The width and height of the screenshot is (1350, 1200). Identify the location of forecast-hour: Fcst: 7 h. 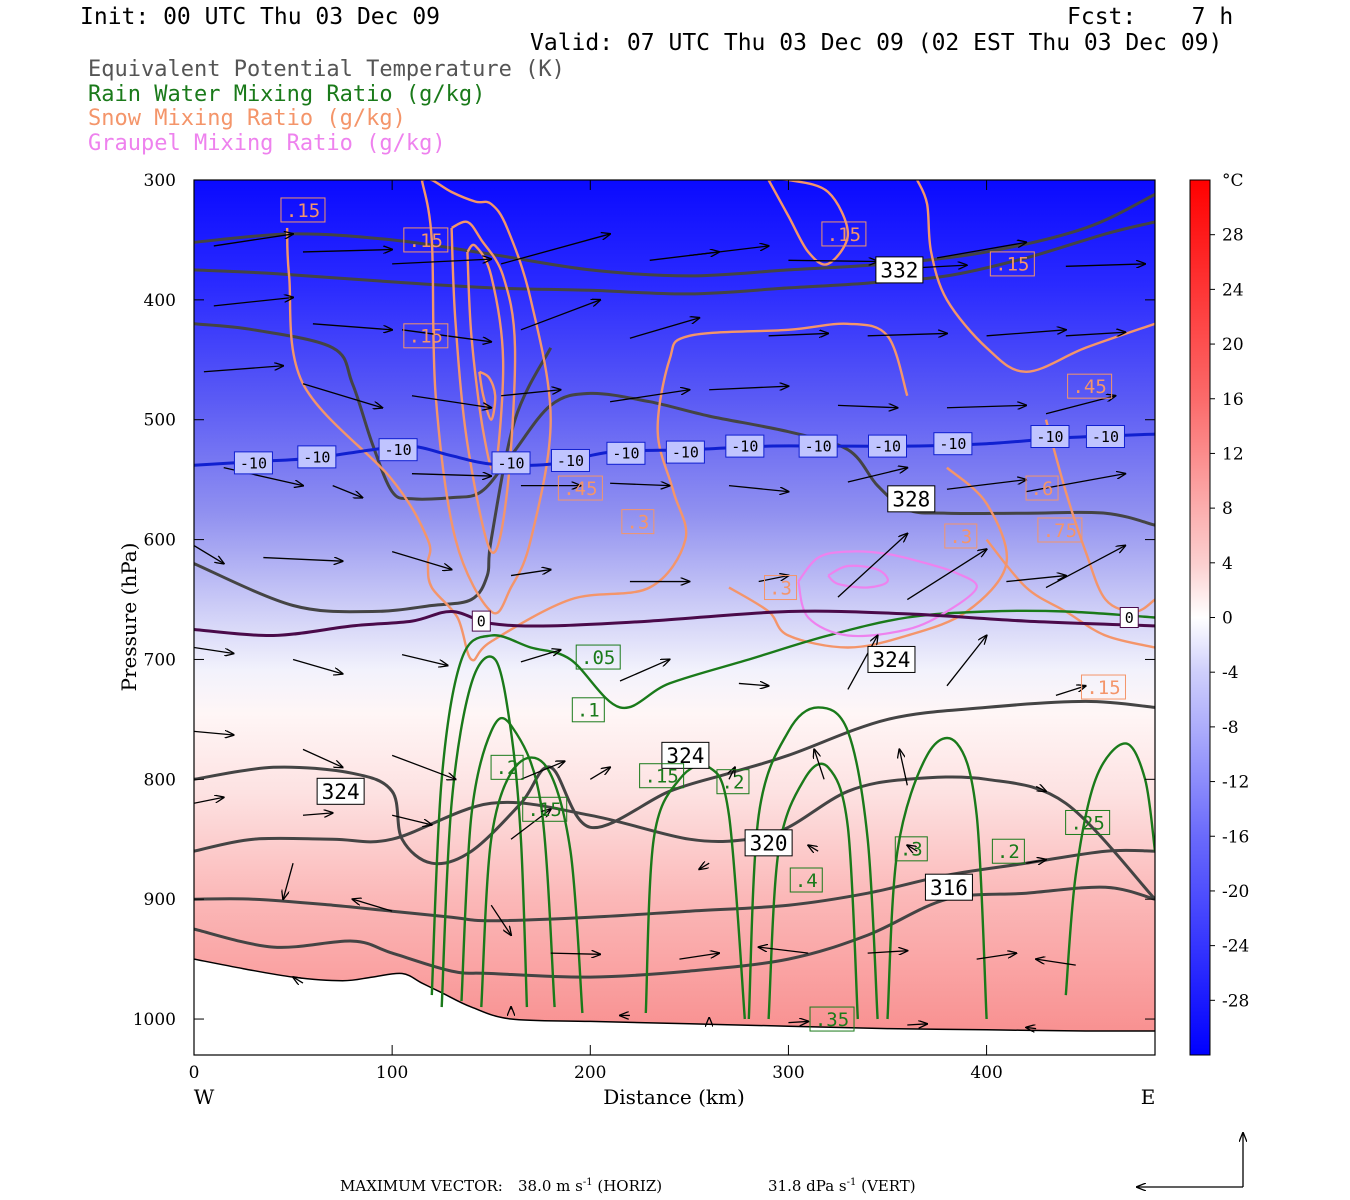
(1150, 17).